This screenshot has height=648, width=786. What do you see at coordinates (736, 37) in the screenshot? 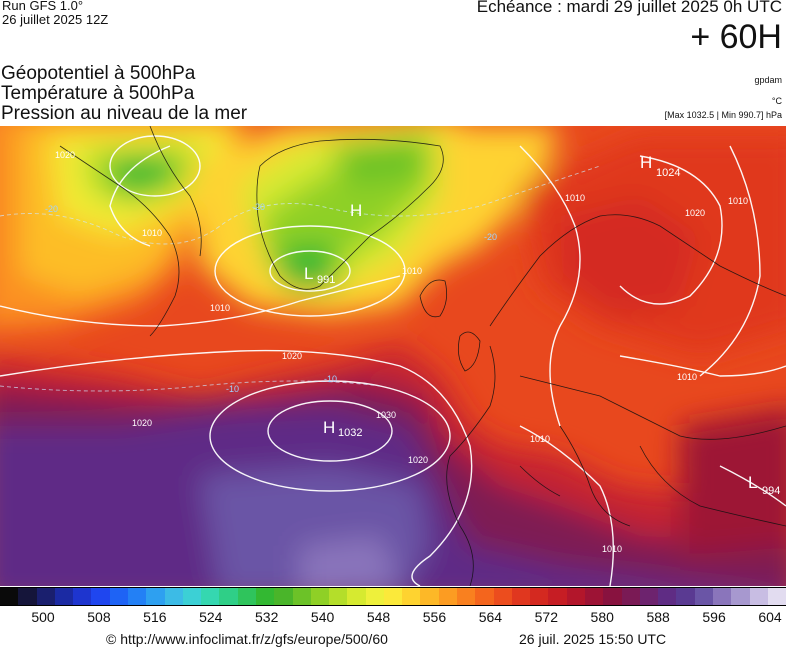
I see `lead-time: + 60H` at bounding box center [736, 37].